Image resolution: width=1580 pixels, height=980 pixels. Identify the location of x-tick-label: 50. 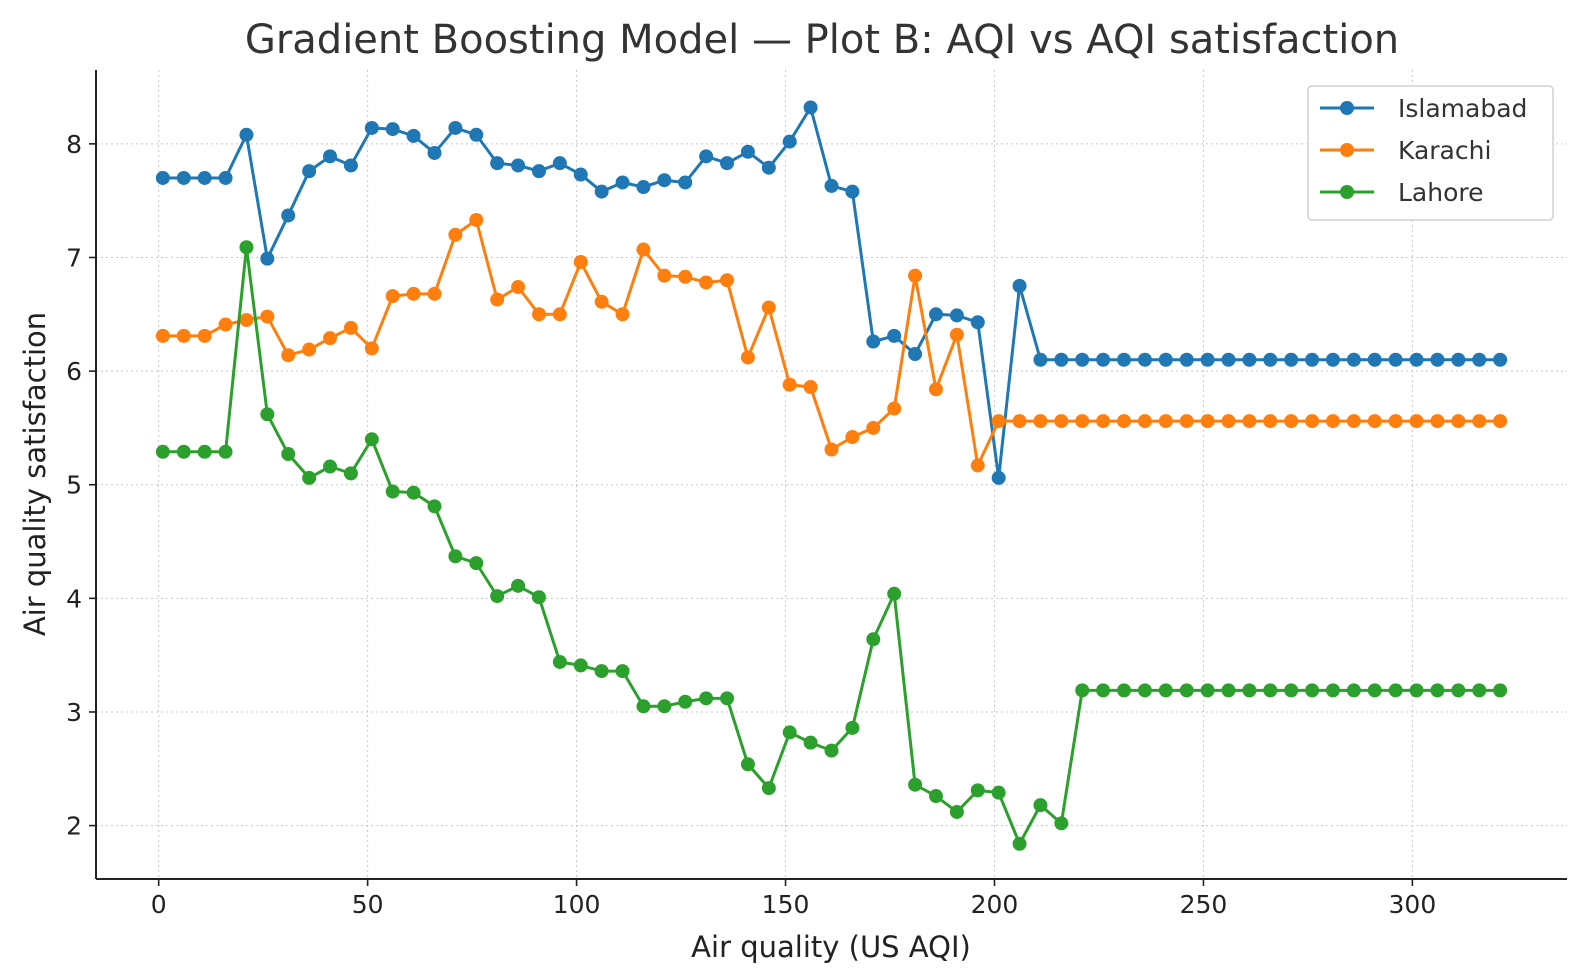
(368, 904).